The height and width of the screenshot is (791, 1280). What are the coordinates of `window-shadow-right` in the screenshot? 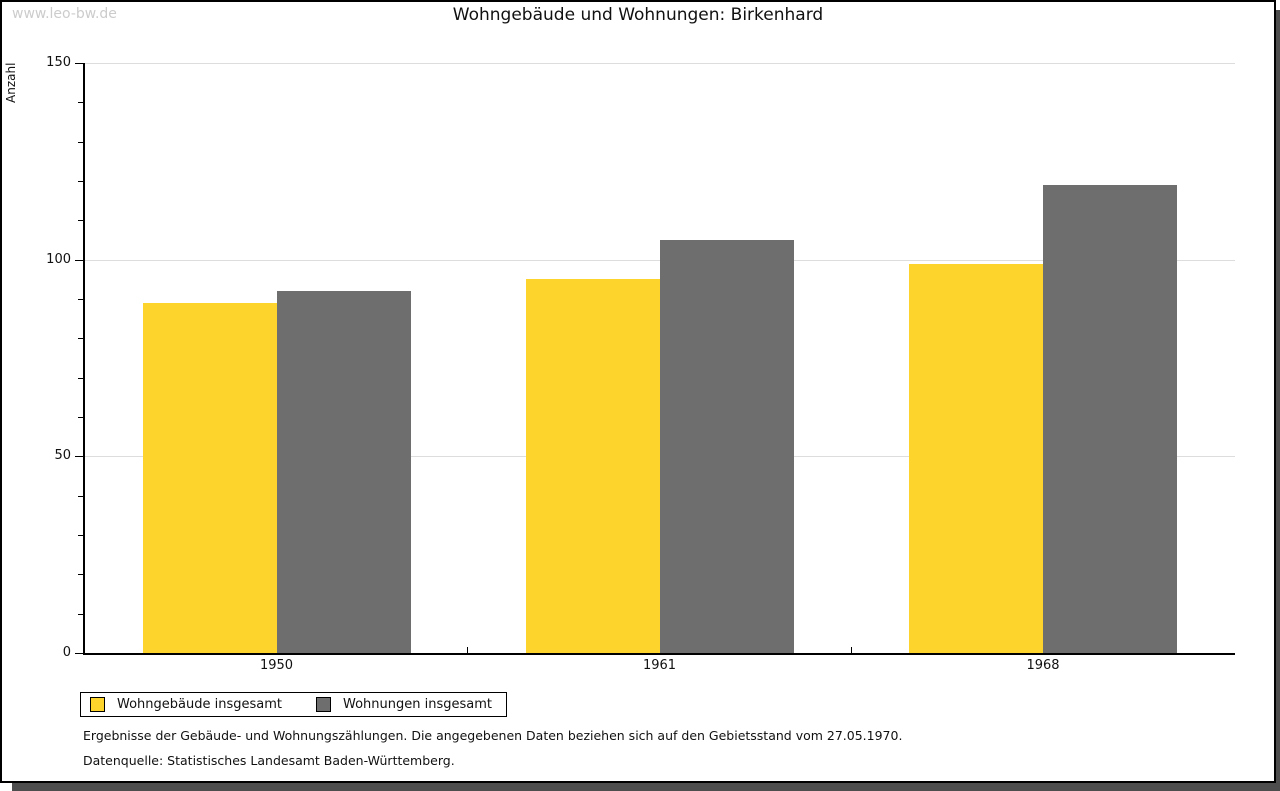 It's located at (1278, 400).